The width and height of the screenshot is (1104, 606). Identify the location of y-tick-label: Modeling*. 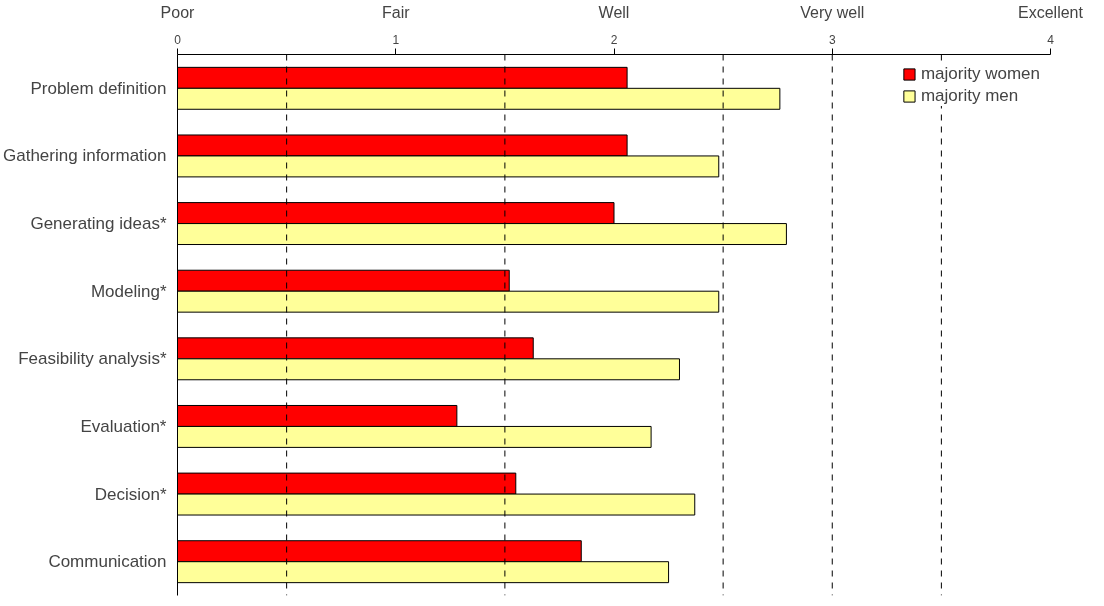
(128, 291).